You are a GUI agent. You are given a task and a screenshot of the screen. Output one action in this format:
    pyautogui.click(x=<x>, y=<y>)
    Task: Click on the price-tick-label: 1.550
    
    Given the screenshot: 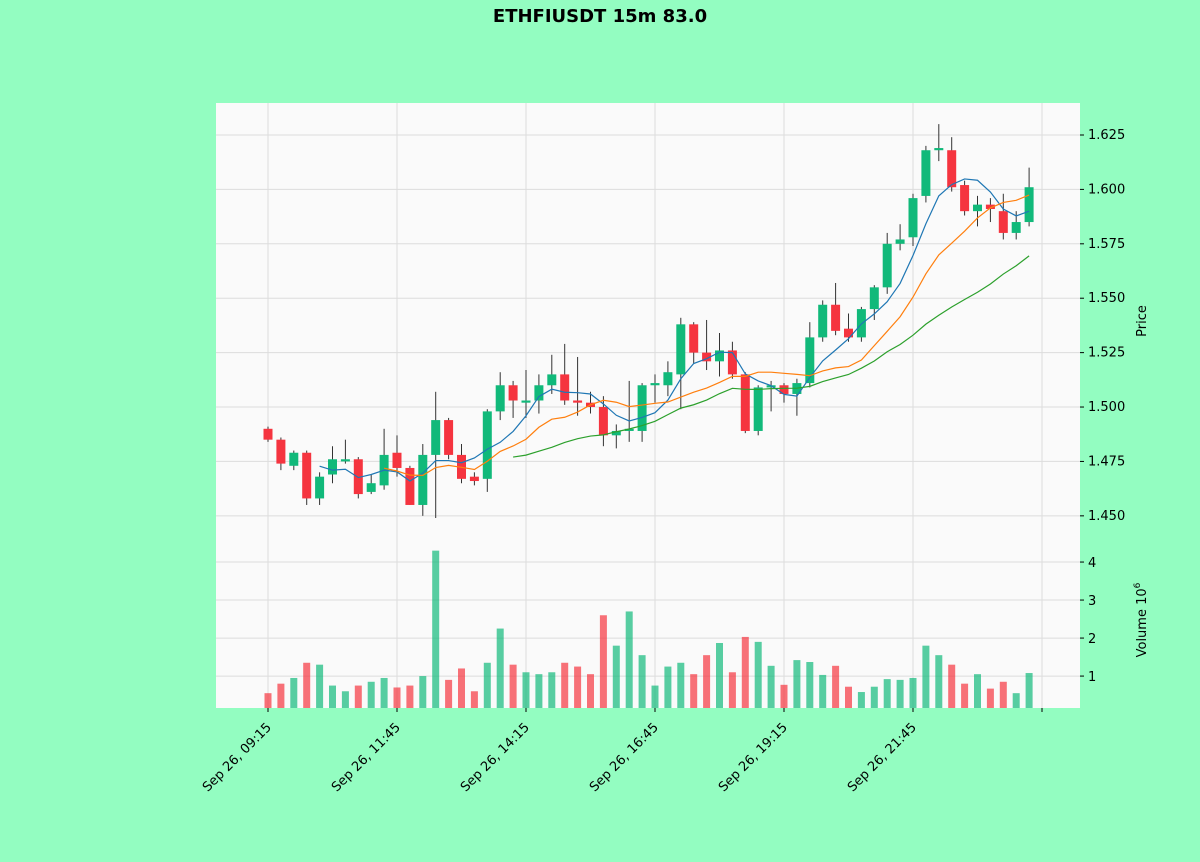 What is the action you would take?
    pyautogui.click(x=1106, y=298)
    